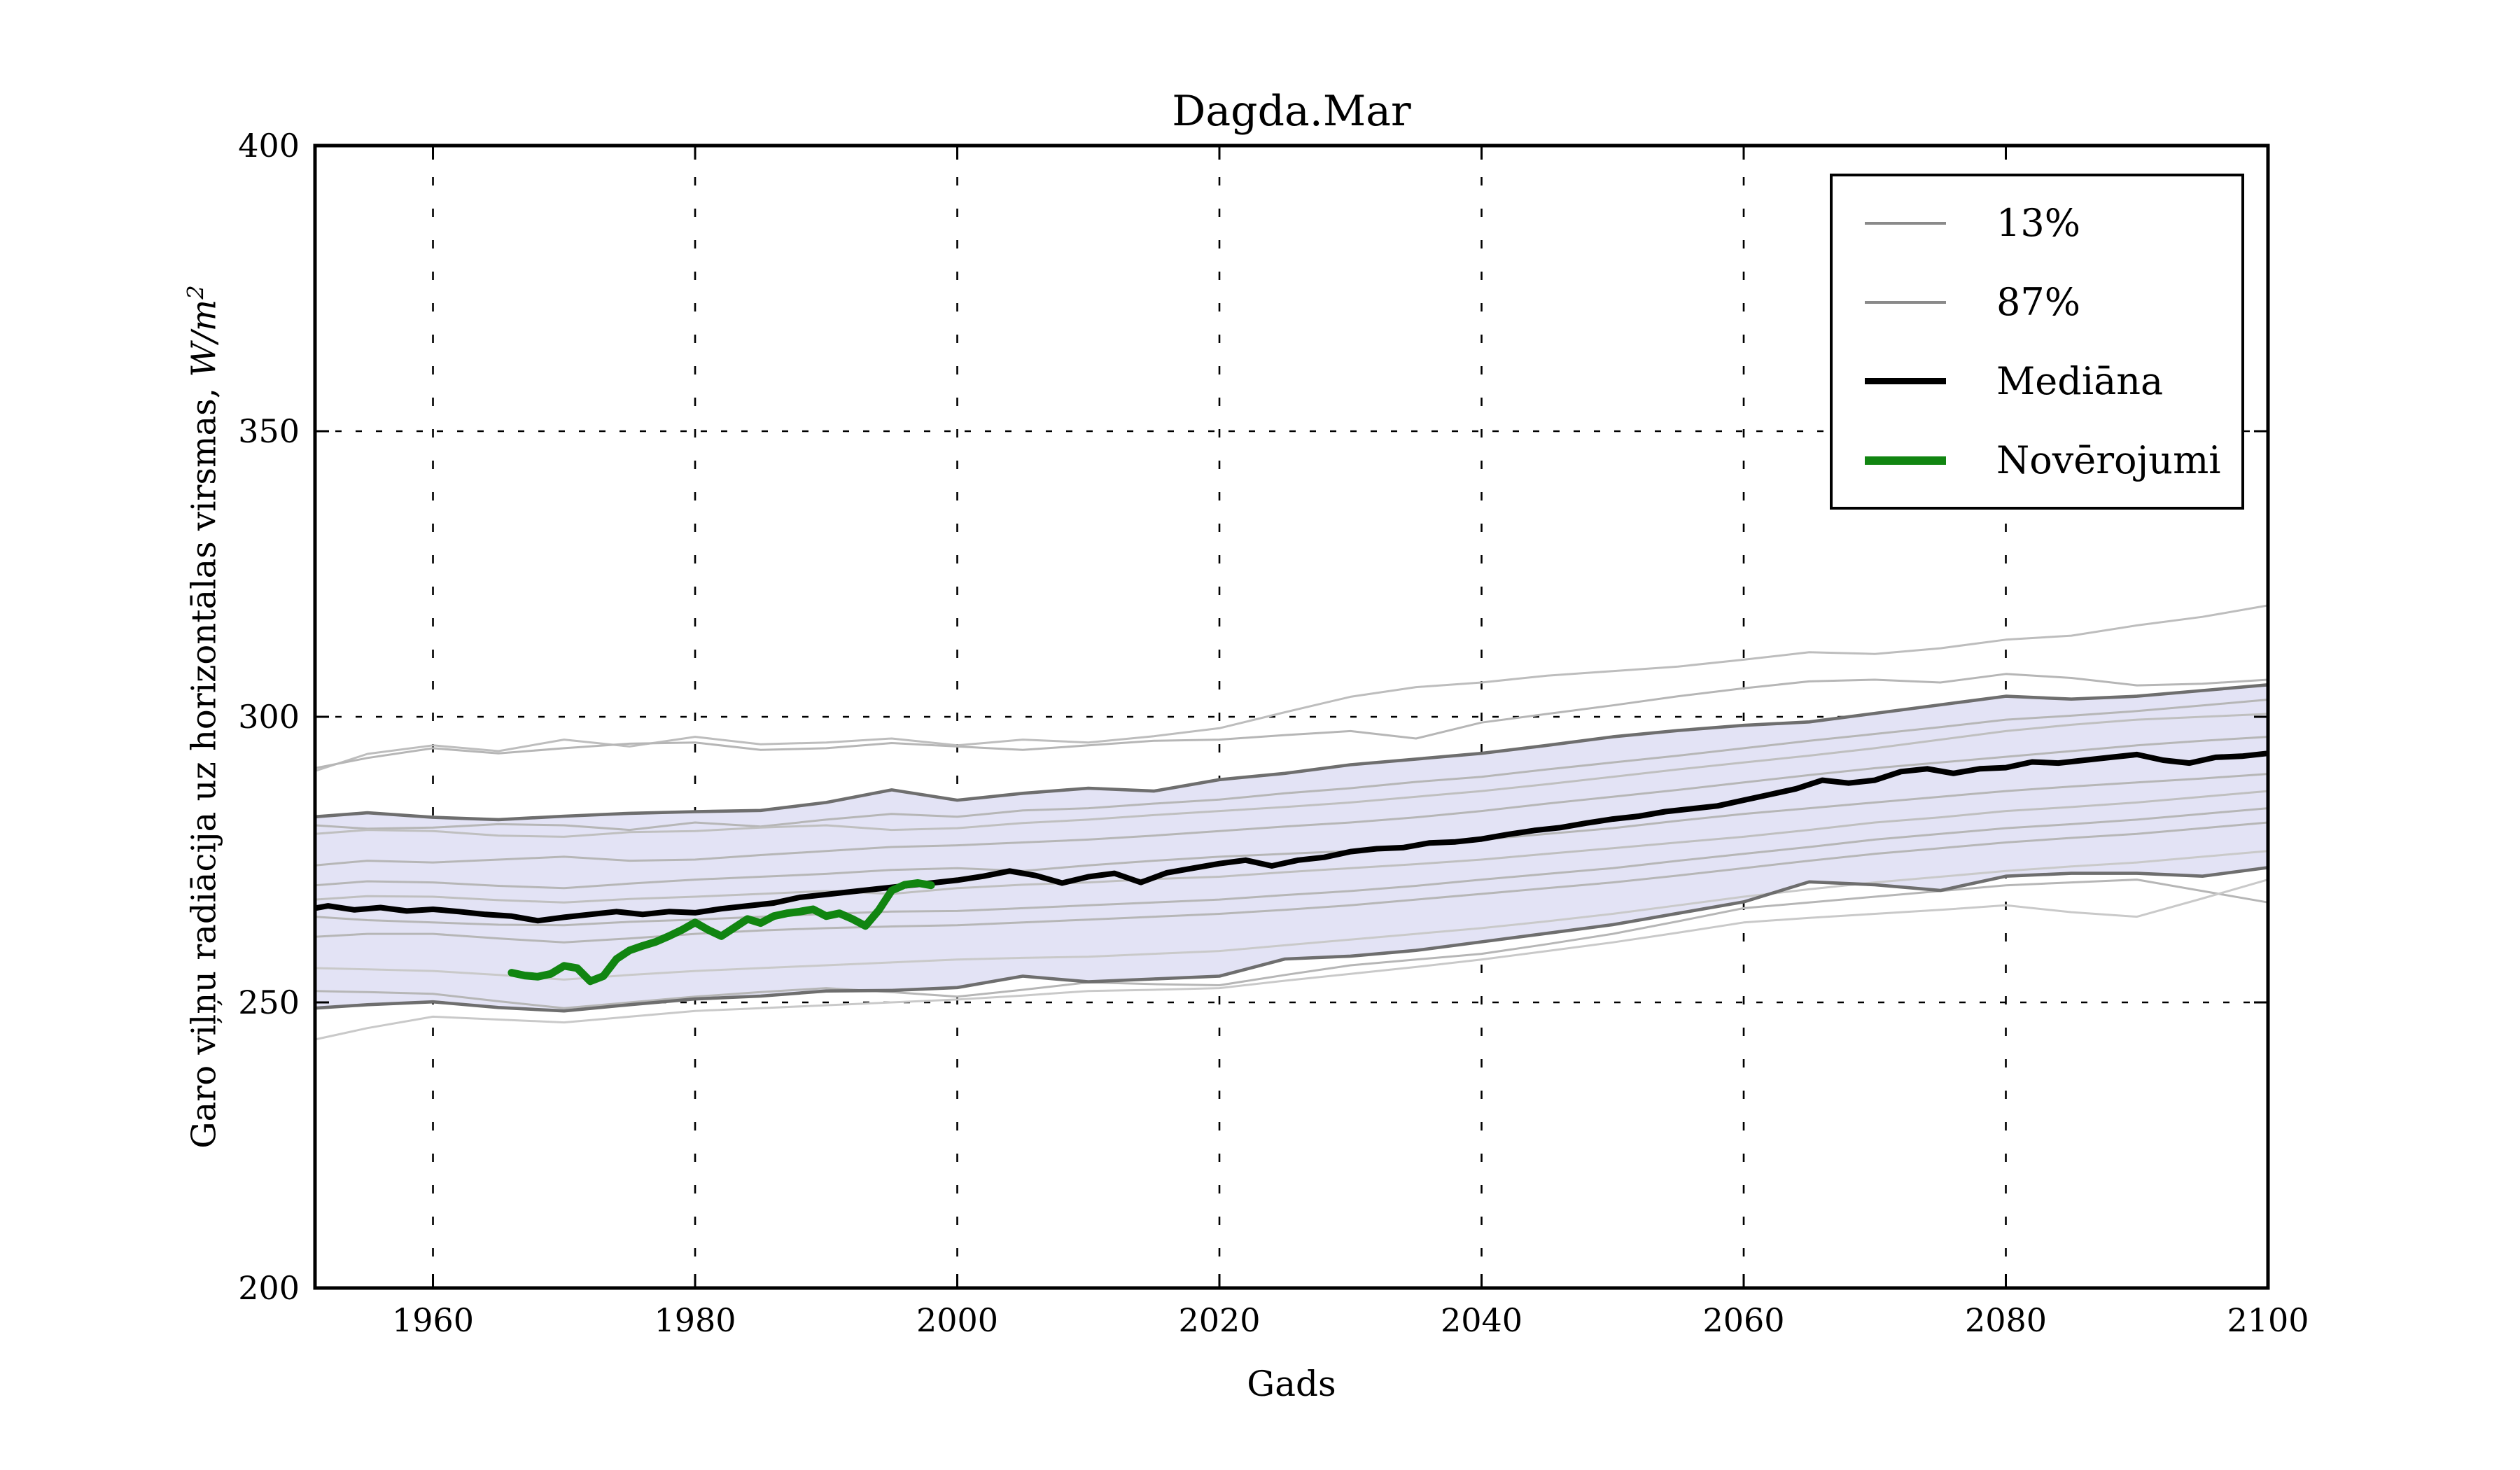  What do you see at coordinates (204, 338) in the screenshot?
I see `y-axis-label-units: W/m` at bounding box center [204, 338].